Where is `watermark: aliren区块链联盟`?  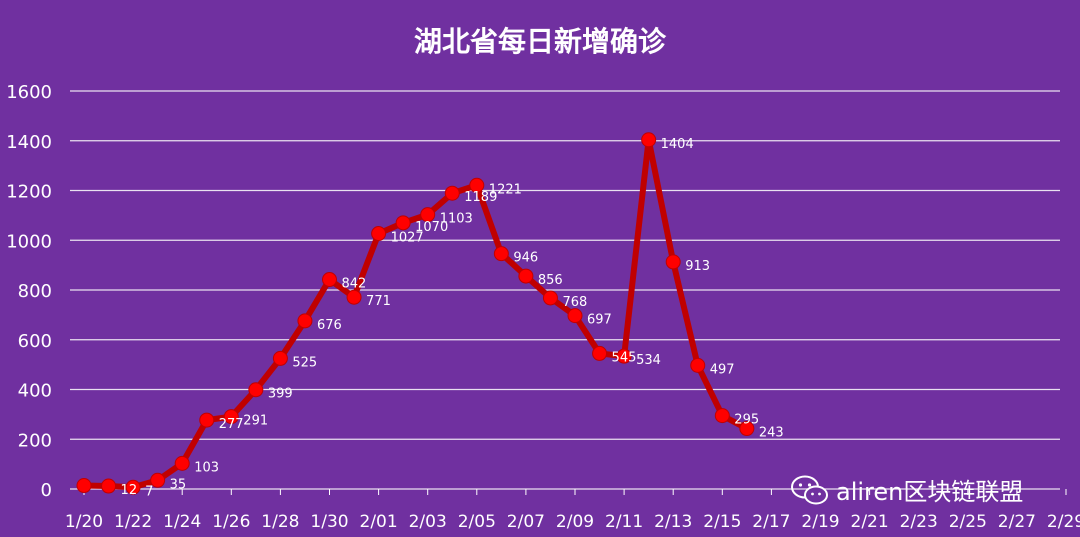
watermark: aliren区块链联盟 is located at coordinates (906, 489).